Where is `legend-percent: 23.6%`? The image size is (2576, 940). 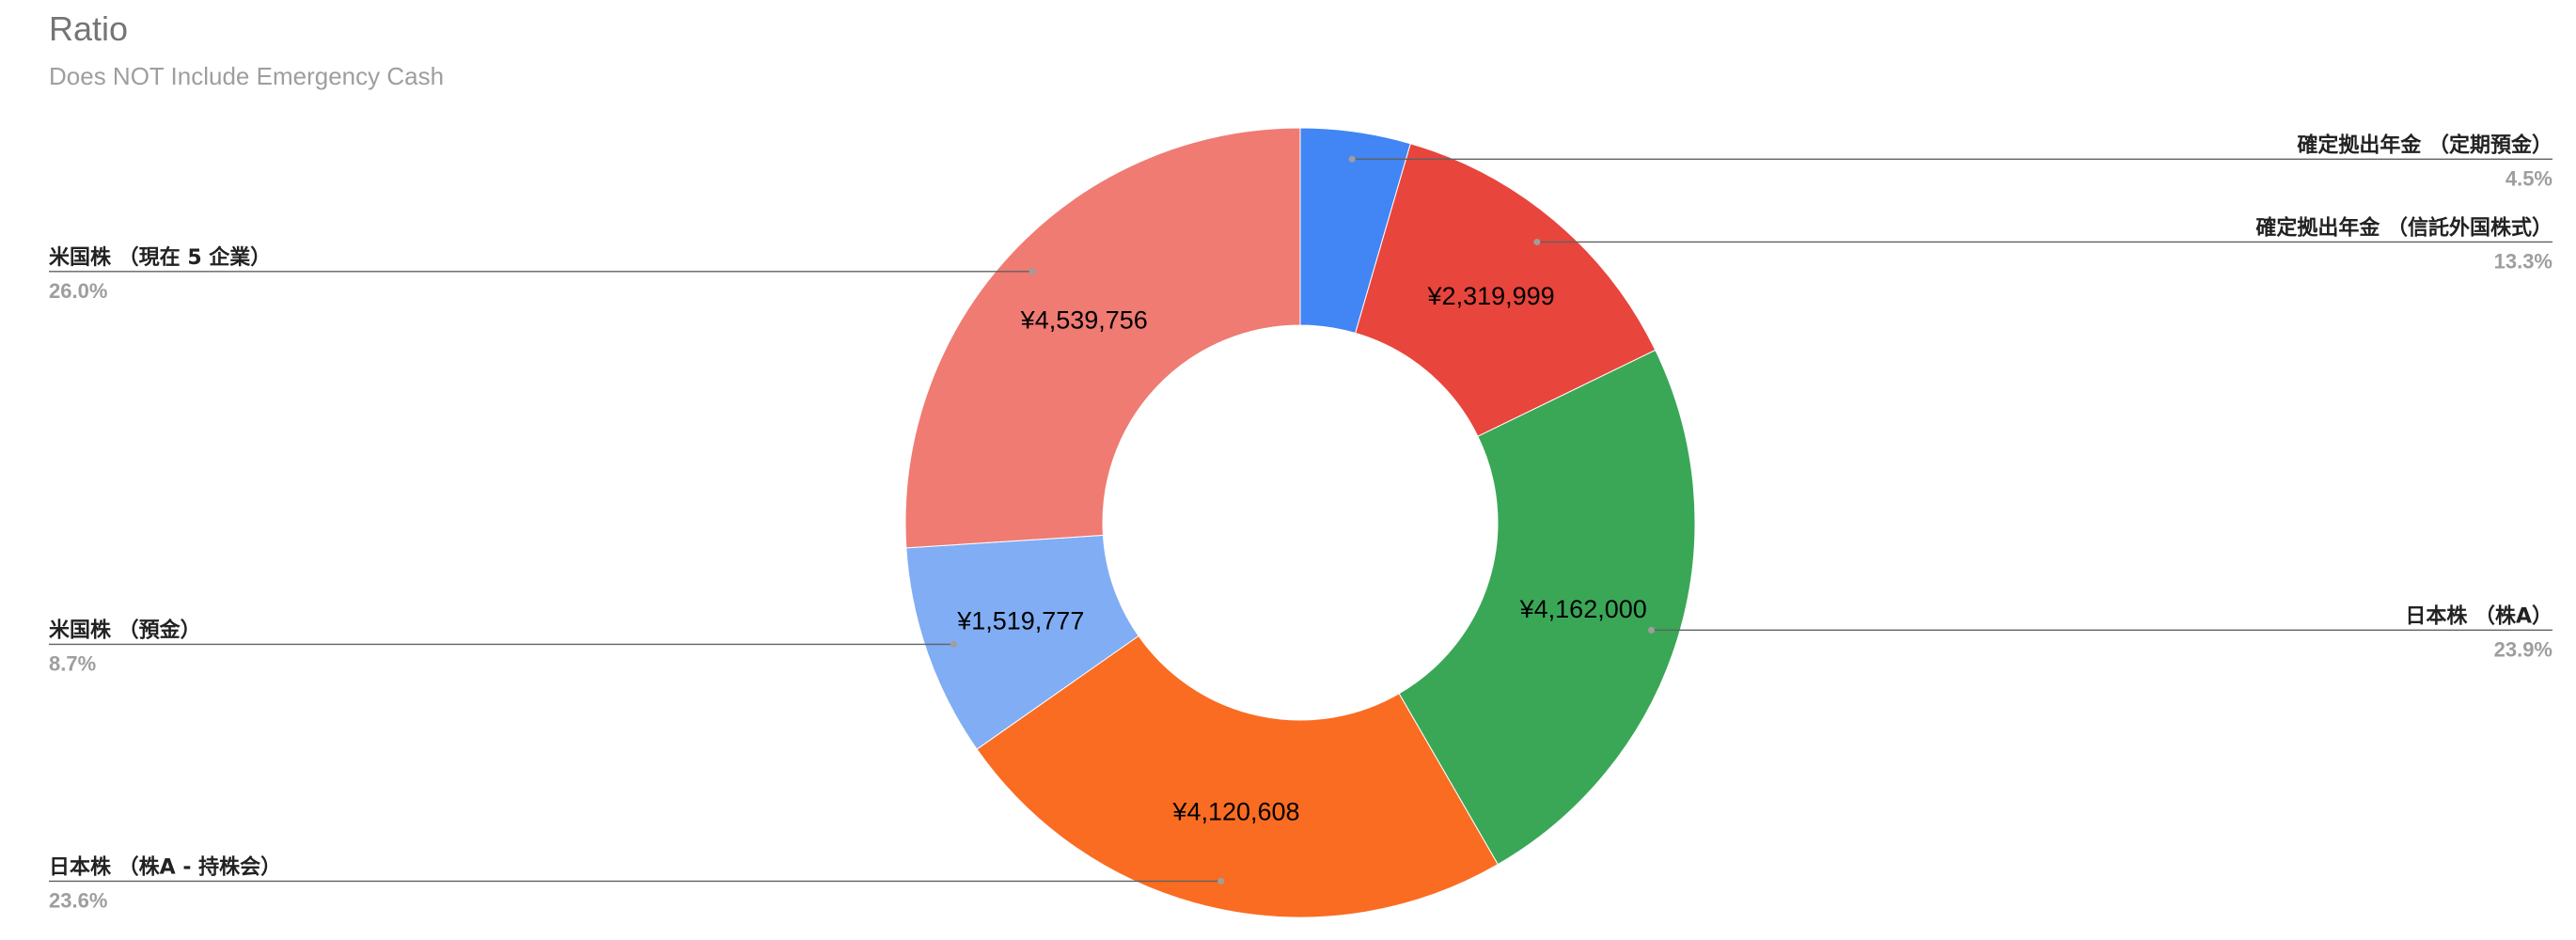
legend-percent: 23.6% is located at coordinates (78, 900).